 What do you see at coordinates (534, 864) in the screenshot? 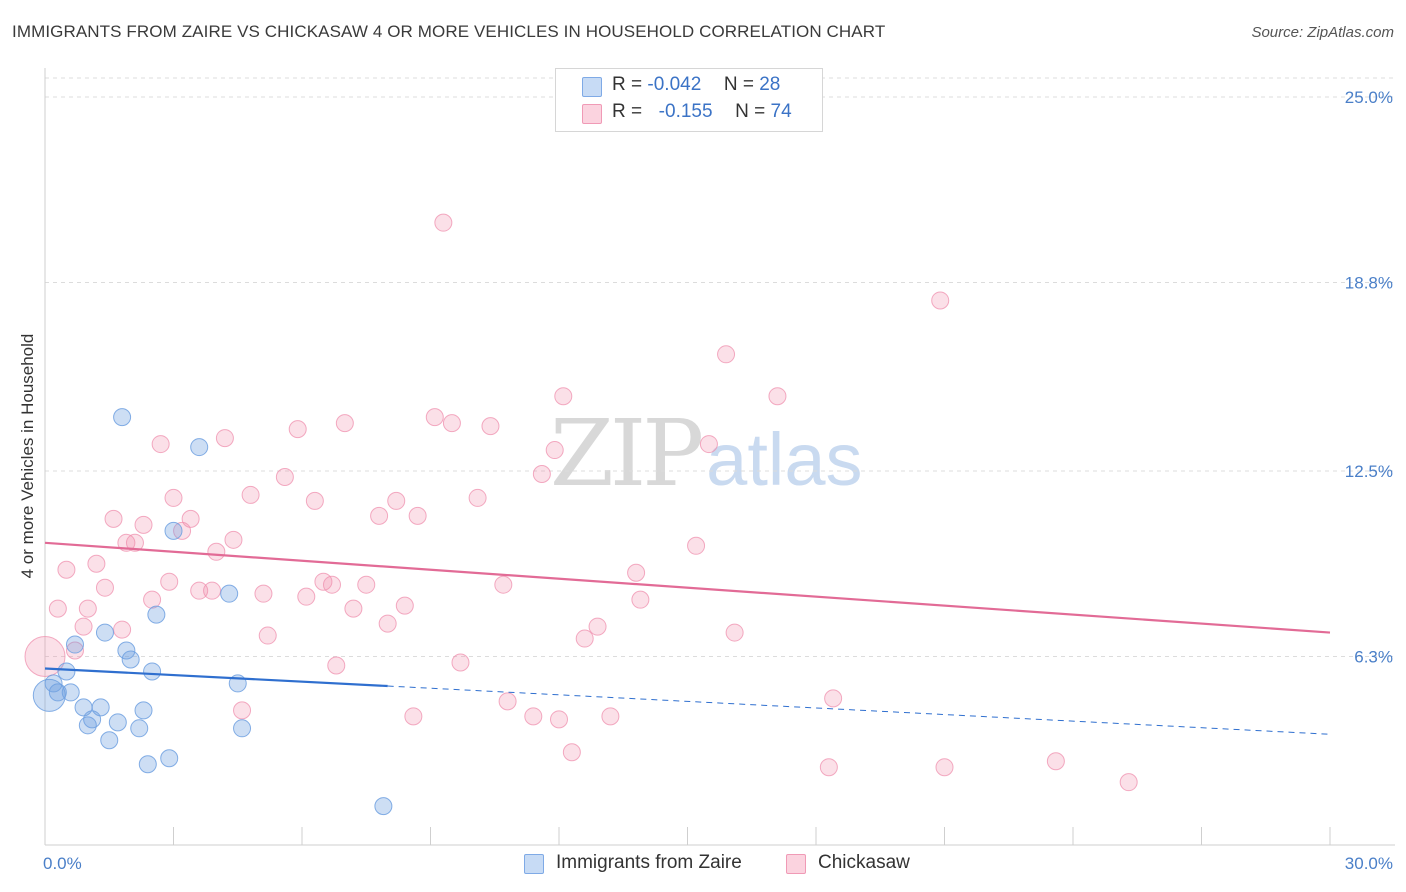
I see `series-swatch-zaire` at bounding box center [534, 864].